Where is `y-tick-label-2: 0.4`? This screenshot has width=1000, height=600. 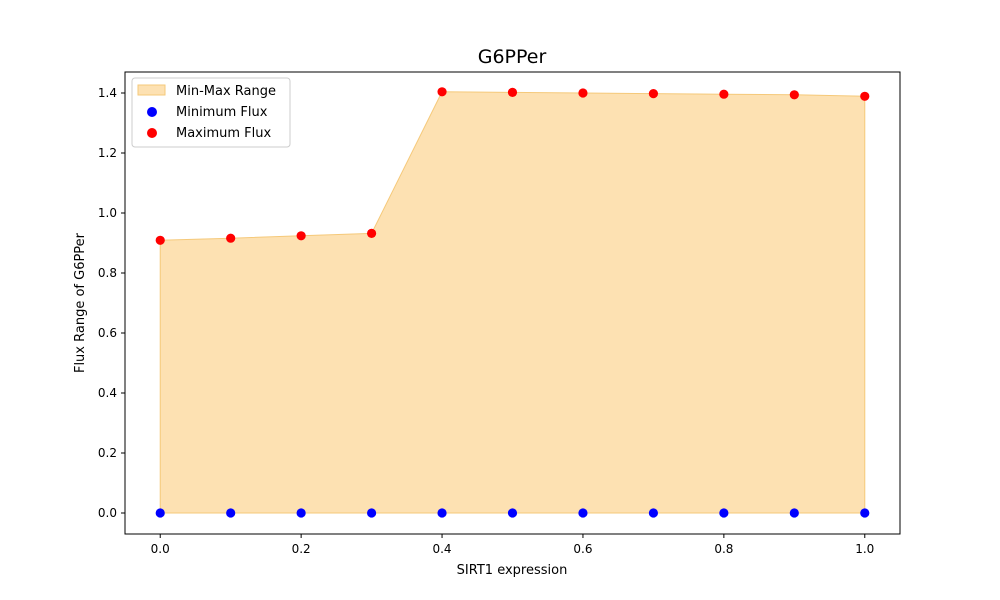
y-tick-label-2: 0.4 is located at coordinates (107, 393).